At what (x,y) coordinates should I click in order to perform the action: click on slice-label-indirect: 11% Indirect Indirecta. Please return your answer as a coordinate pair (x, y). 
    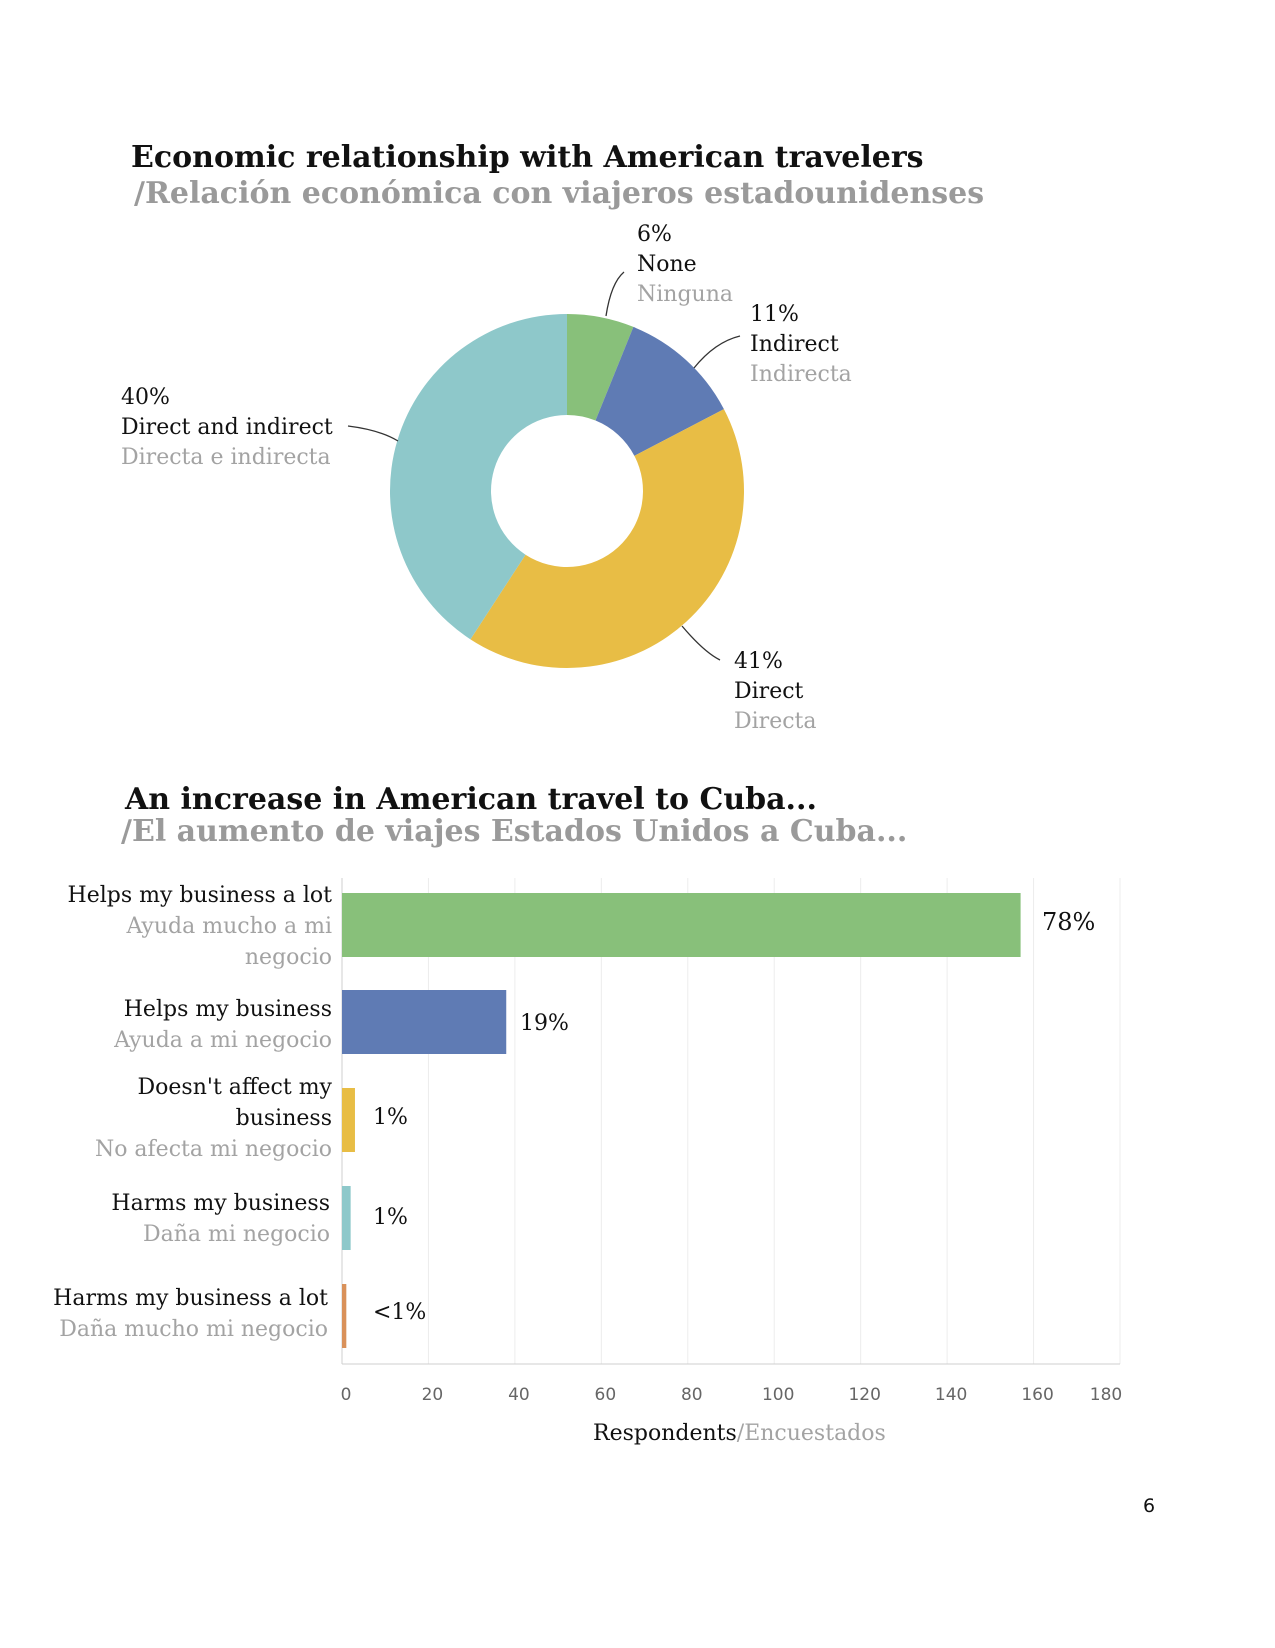
    Looking at the image, I should click on (801, 345).